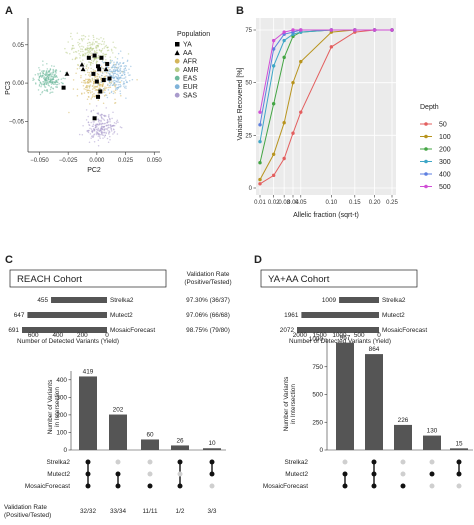 This screenshot has width=474, height=525. I want to click on yield-set-label: Strelka2, so click(394, 300).